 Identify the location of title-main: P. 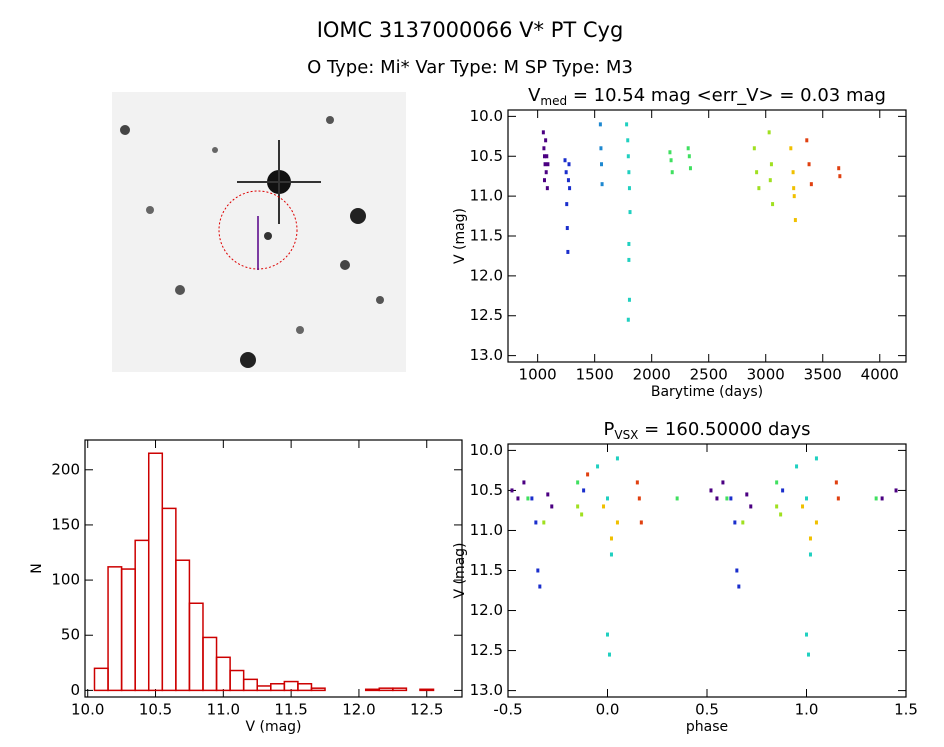
(609, 429).